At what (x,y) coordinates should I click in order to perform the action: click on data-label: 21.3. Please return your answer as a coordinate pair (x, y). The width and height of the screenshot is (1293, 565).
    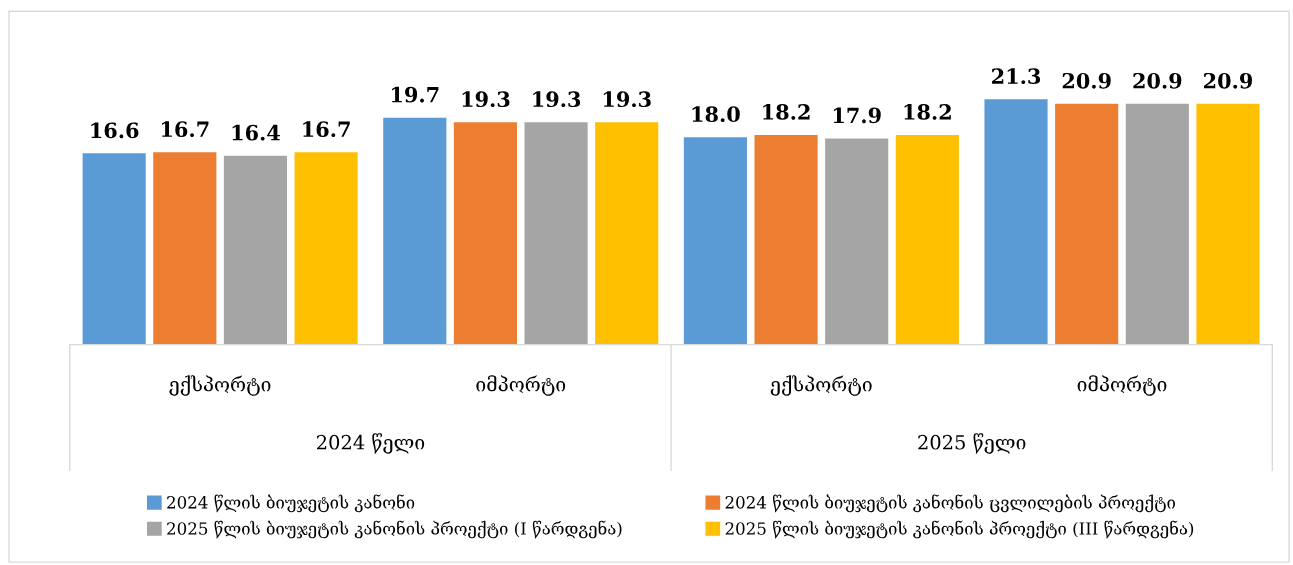
    Looking at the image, I should click on (1016, 76).